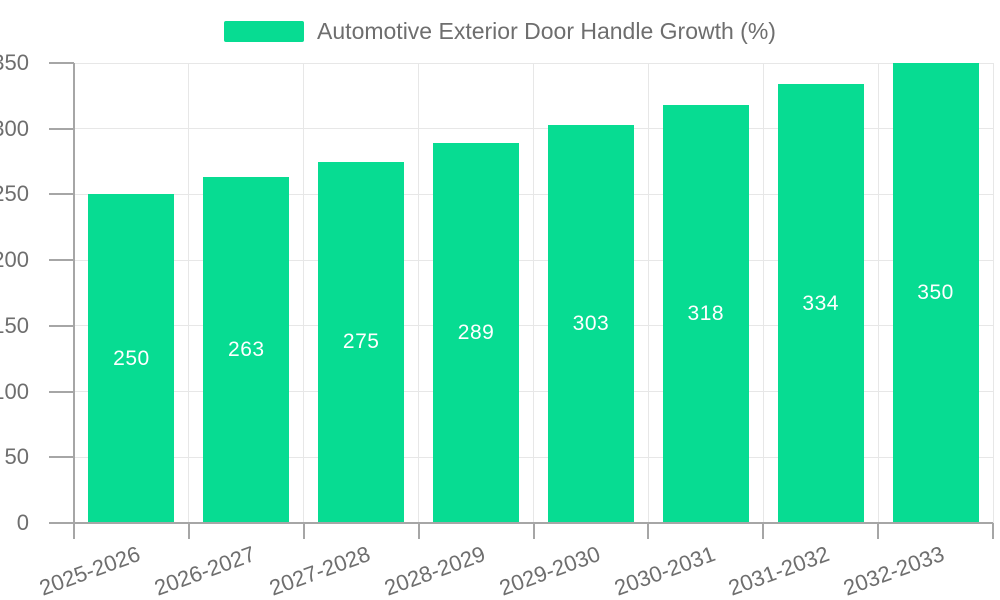  I want to click on bar: 263, so click(246, 350).